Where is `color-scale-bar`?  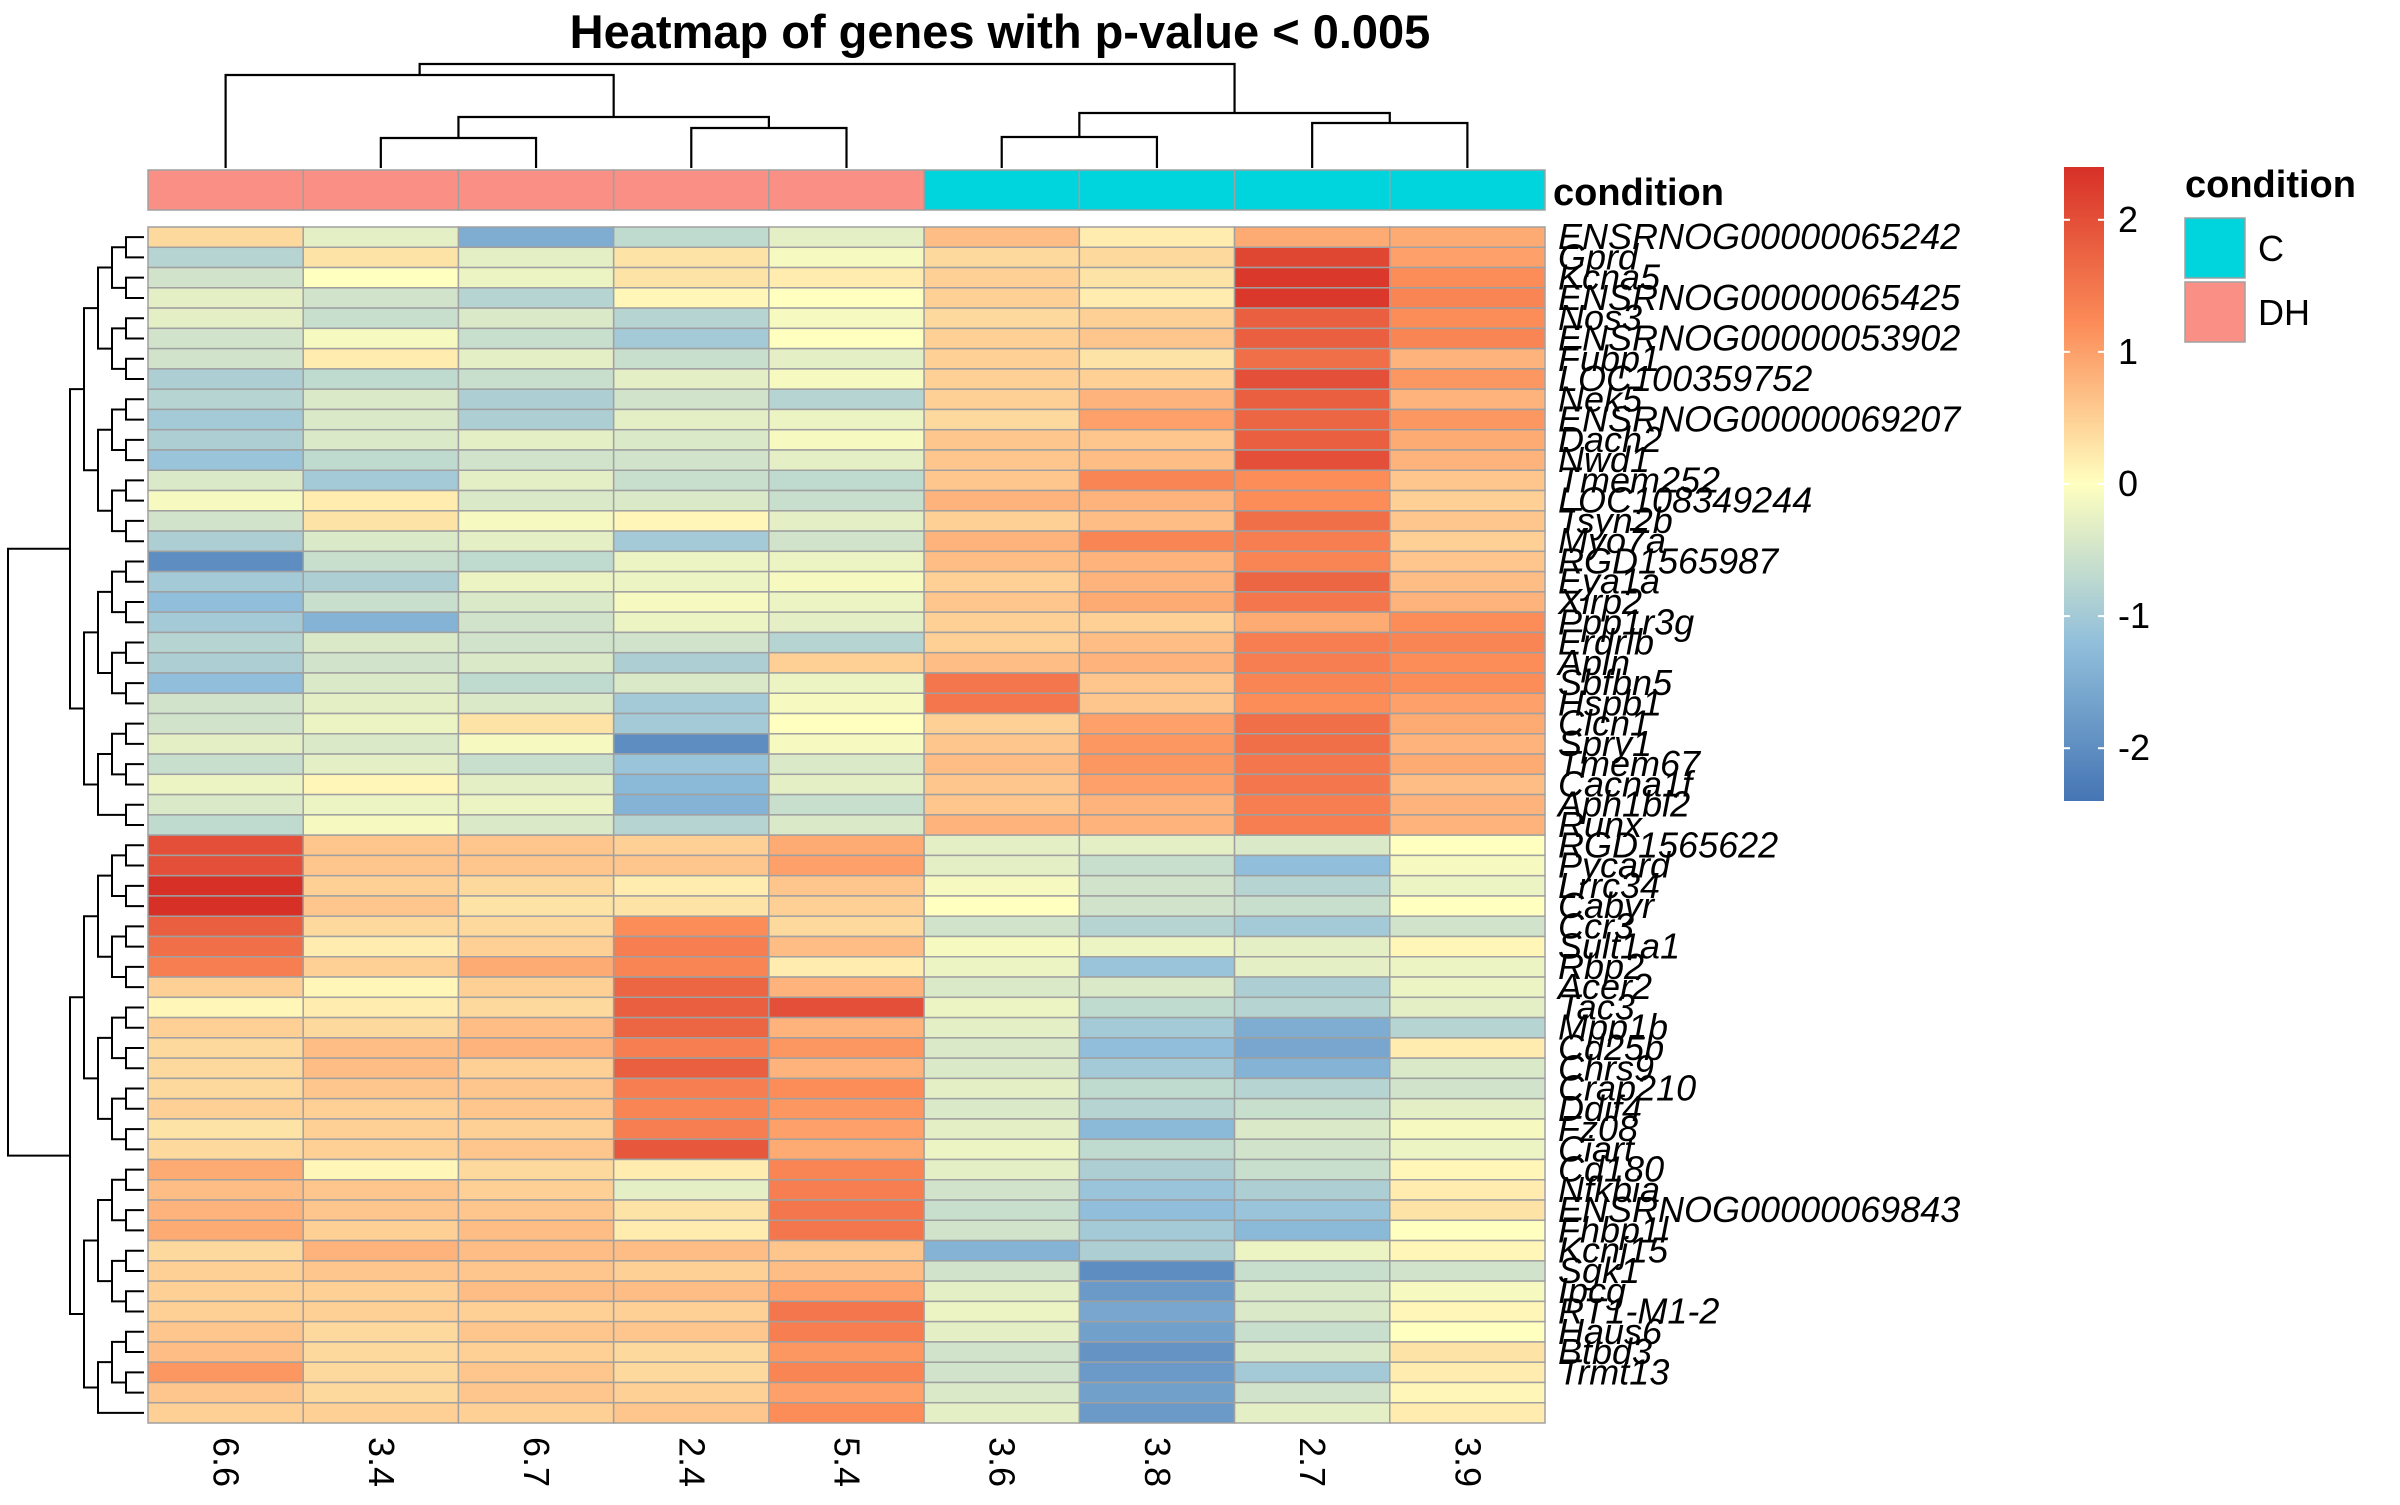 color-scale-bar is located at coordinates (2084, 484).